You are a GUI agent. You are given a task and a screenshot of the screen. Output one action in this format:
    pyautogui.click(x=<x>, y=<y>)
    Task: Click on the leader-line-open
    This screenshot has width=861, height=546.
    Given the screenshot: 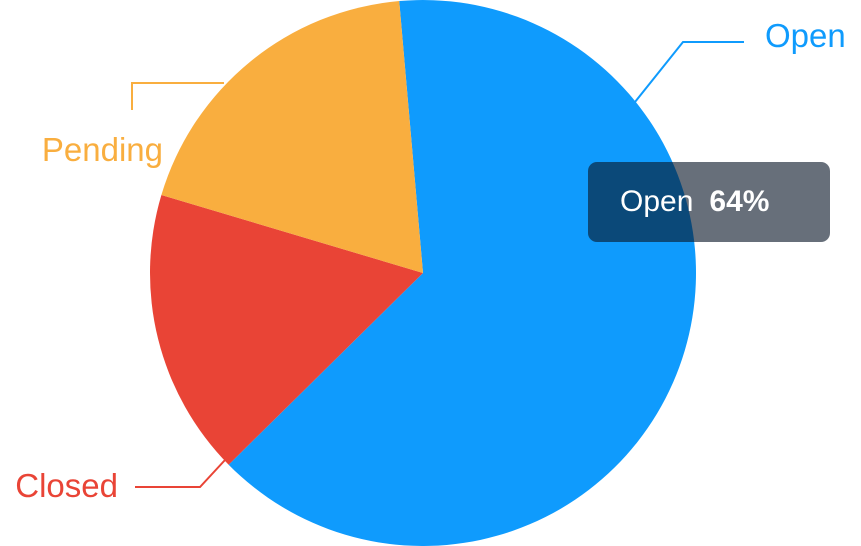 What is the action you would take?
    pyautogui.click(x=689, y=72)
    